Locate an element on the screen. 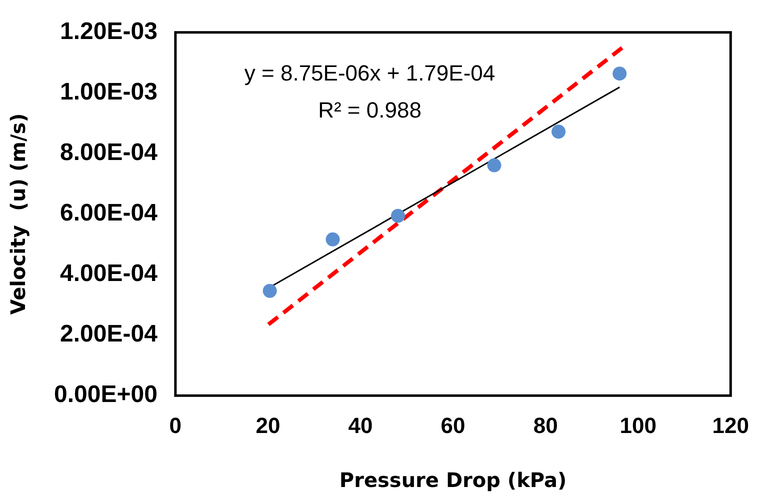 Image resolution: width=767 pixels, height=502 pixels. x-axis-title: Pressure Drop (kPa) is located at coordinates (453, 480).